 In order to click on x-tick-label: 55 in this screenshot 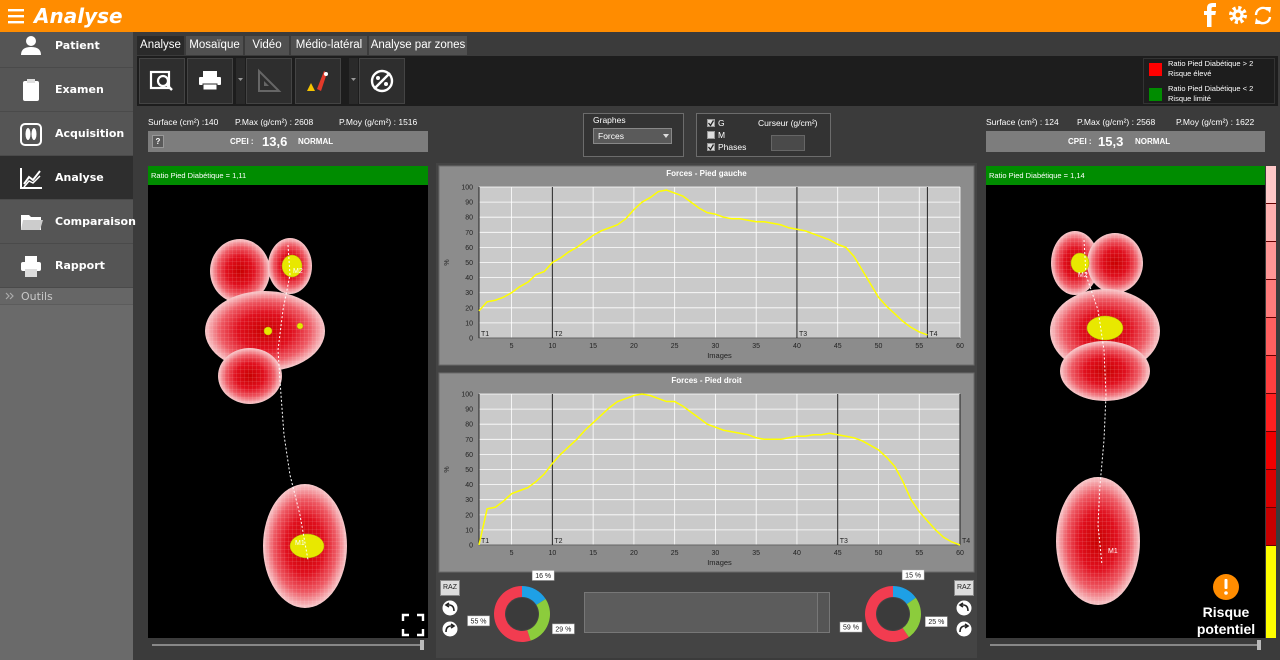, I will do `click(919, 553)`.